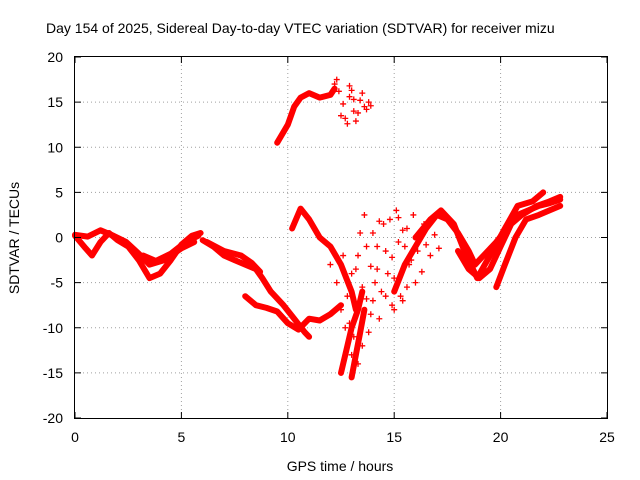  Describe the element at coordinates (288, 437) in the screenshot. I see `x-tick-label: 10` at that location.